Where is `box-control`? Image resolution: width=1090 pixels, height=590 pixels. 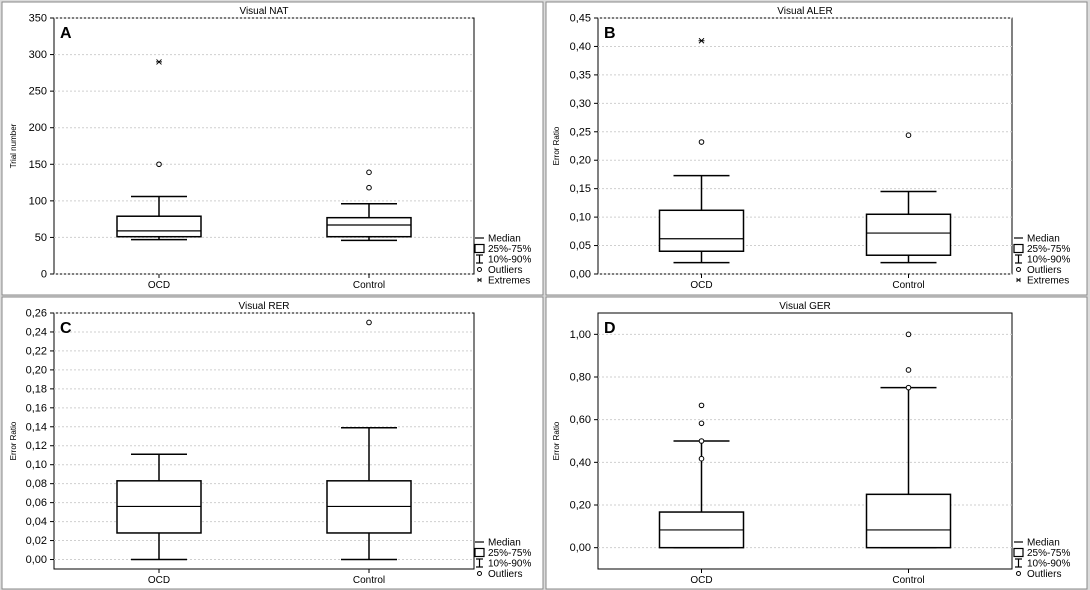
box-control is located at coordinates (908, 198).